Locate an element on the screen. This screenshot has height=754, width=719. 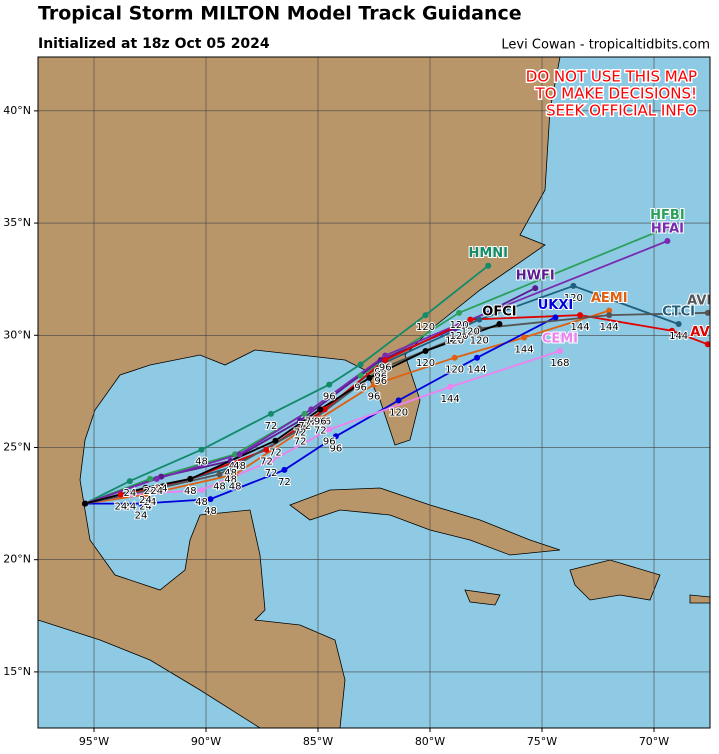
warning-line: DO NOT USE THIS MAP is located at coordinates (611, 77).